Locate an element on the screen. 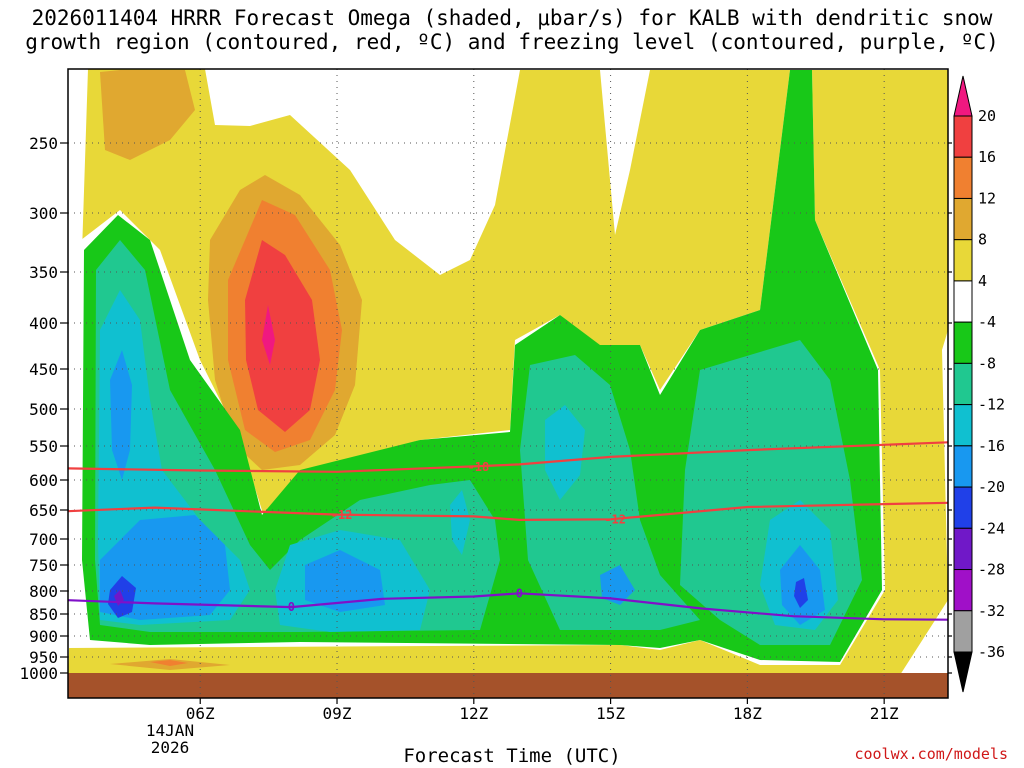  colorbar-label-3: 8 is located at coordinates (982, 240).